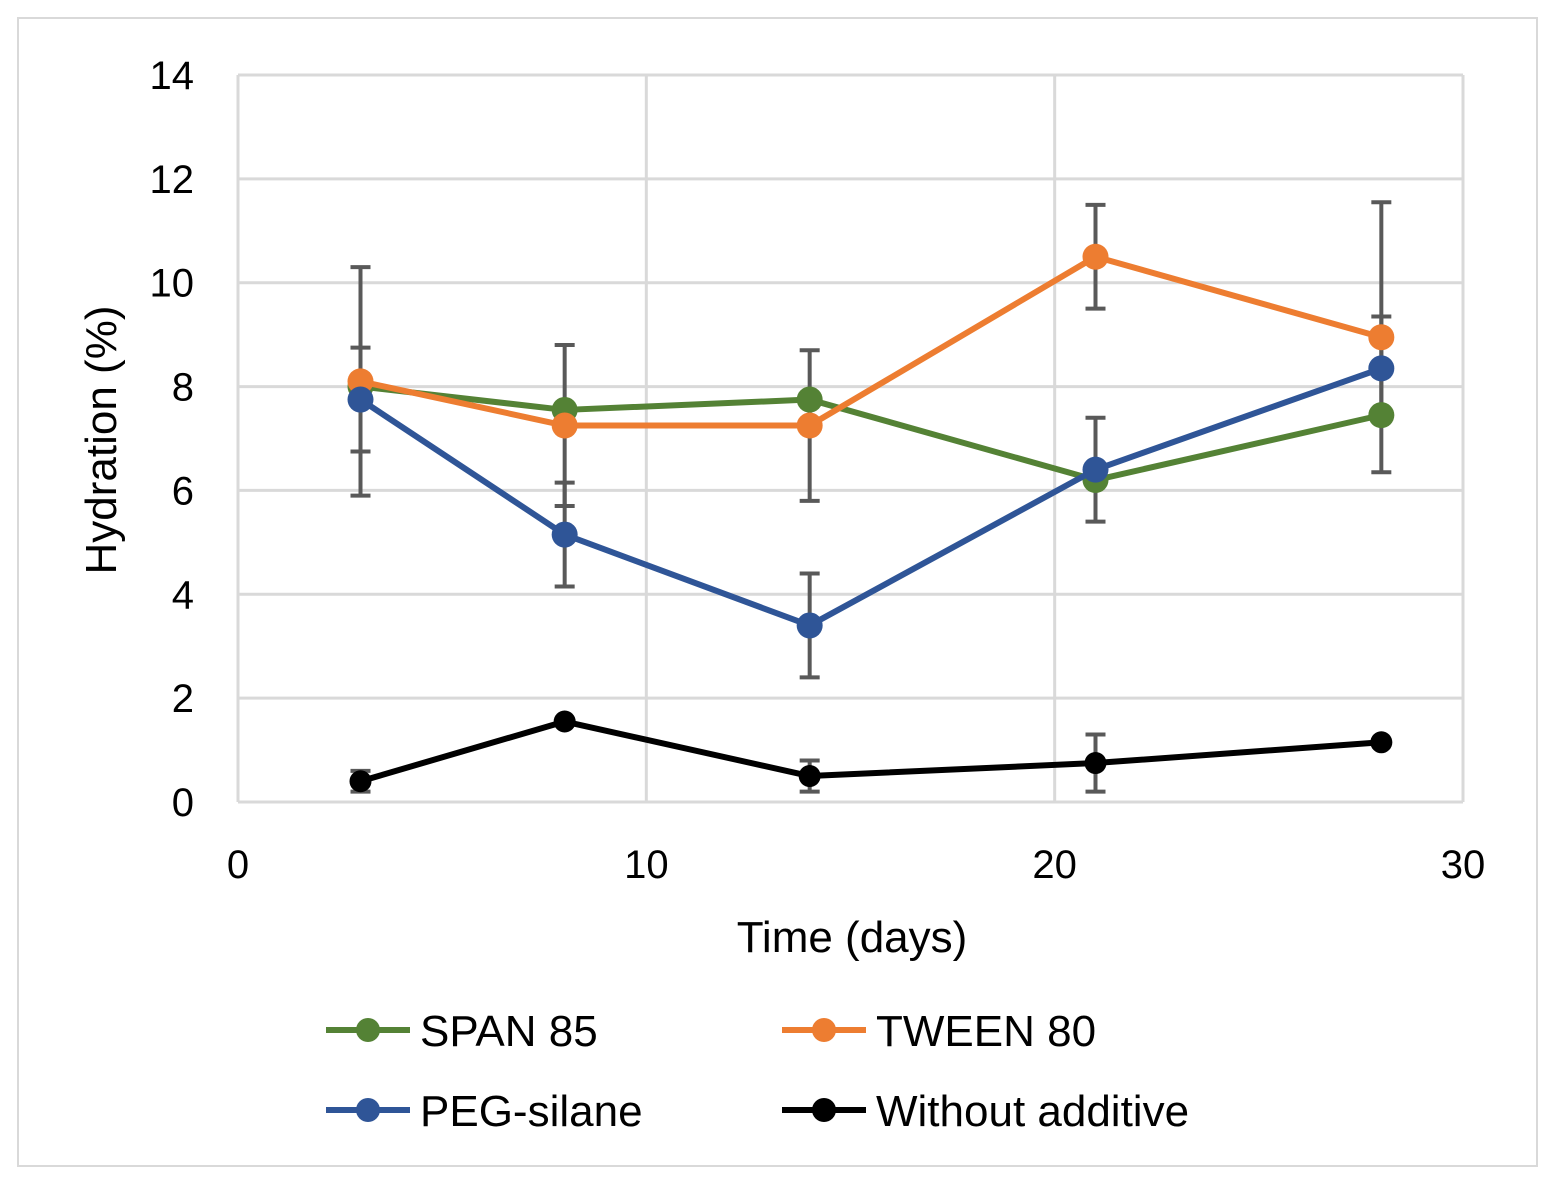  I want to click on legend-label: PEG-silane, so click(531, 1111).